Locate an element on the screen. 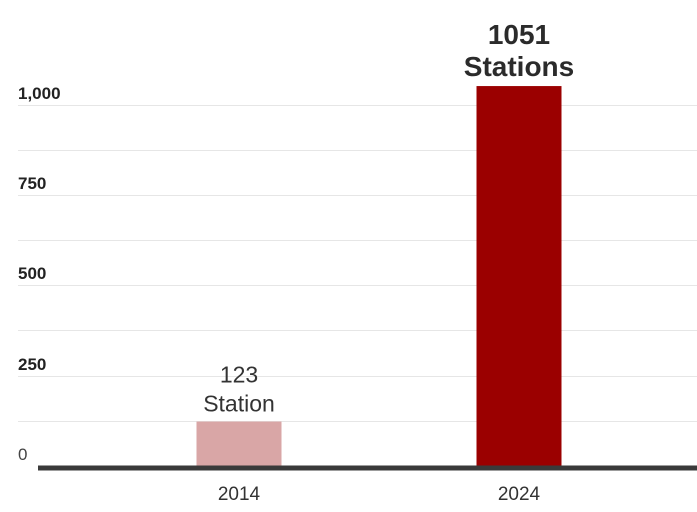  y-tick-label: 1,000 is located at coordinates (39, 93).